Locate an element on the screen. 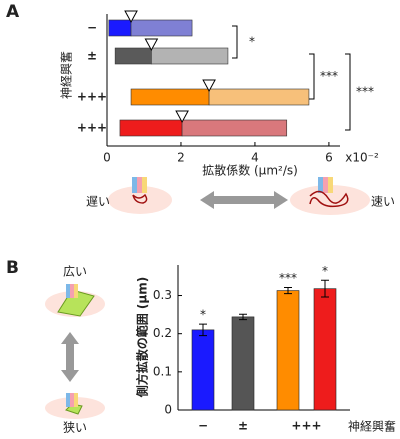 This screenshot has height=439, width=400. label: 速い is located at coordinates (383, 202).